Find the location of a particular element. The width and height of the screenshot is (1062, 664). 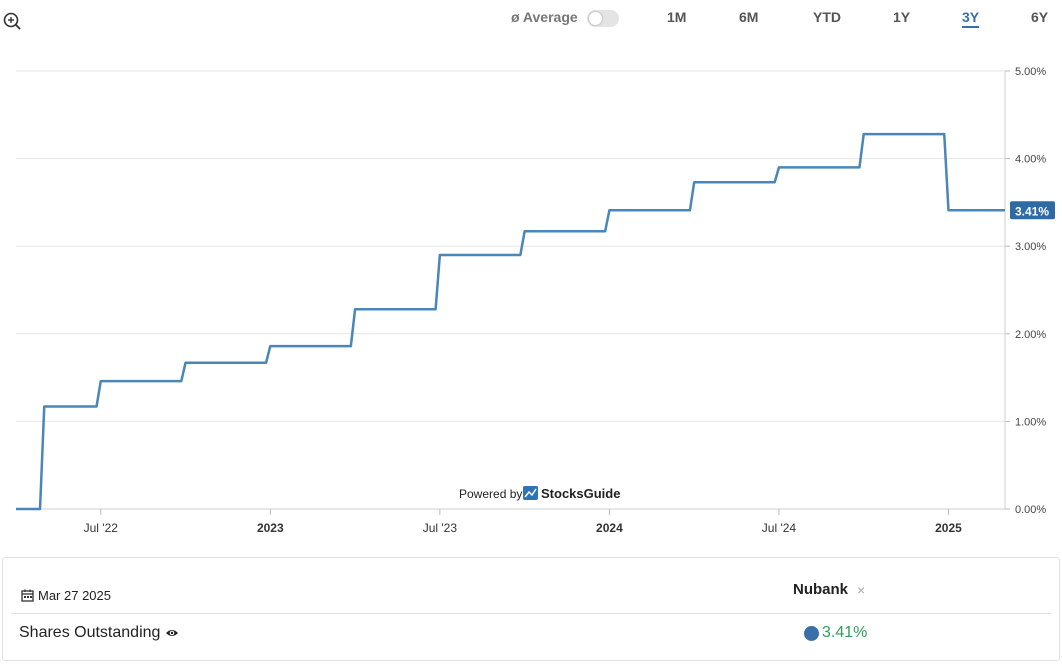

range-6y-button: 6Y is located at coordinates (1040, 17).